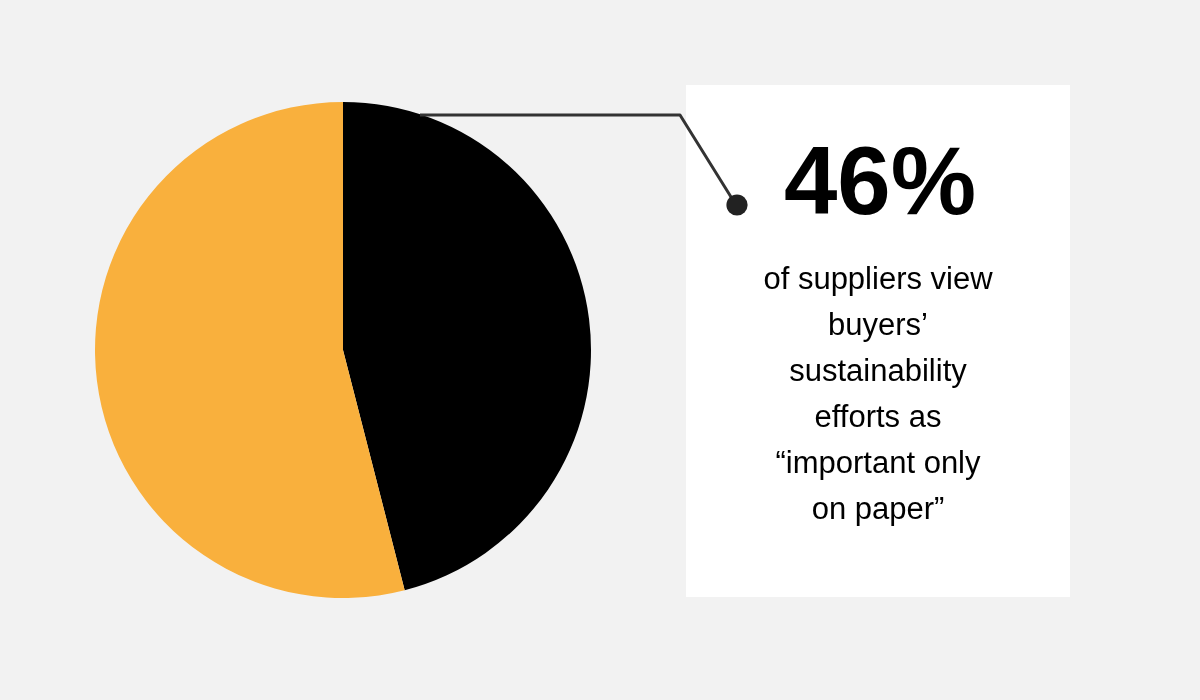 This screenshot has height=700, width=1200. Describe the element at coordinates (467, 346) in the screenshot. I see `pie-slice` at that location.